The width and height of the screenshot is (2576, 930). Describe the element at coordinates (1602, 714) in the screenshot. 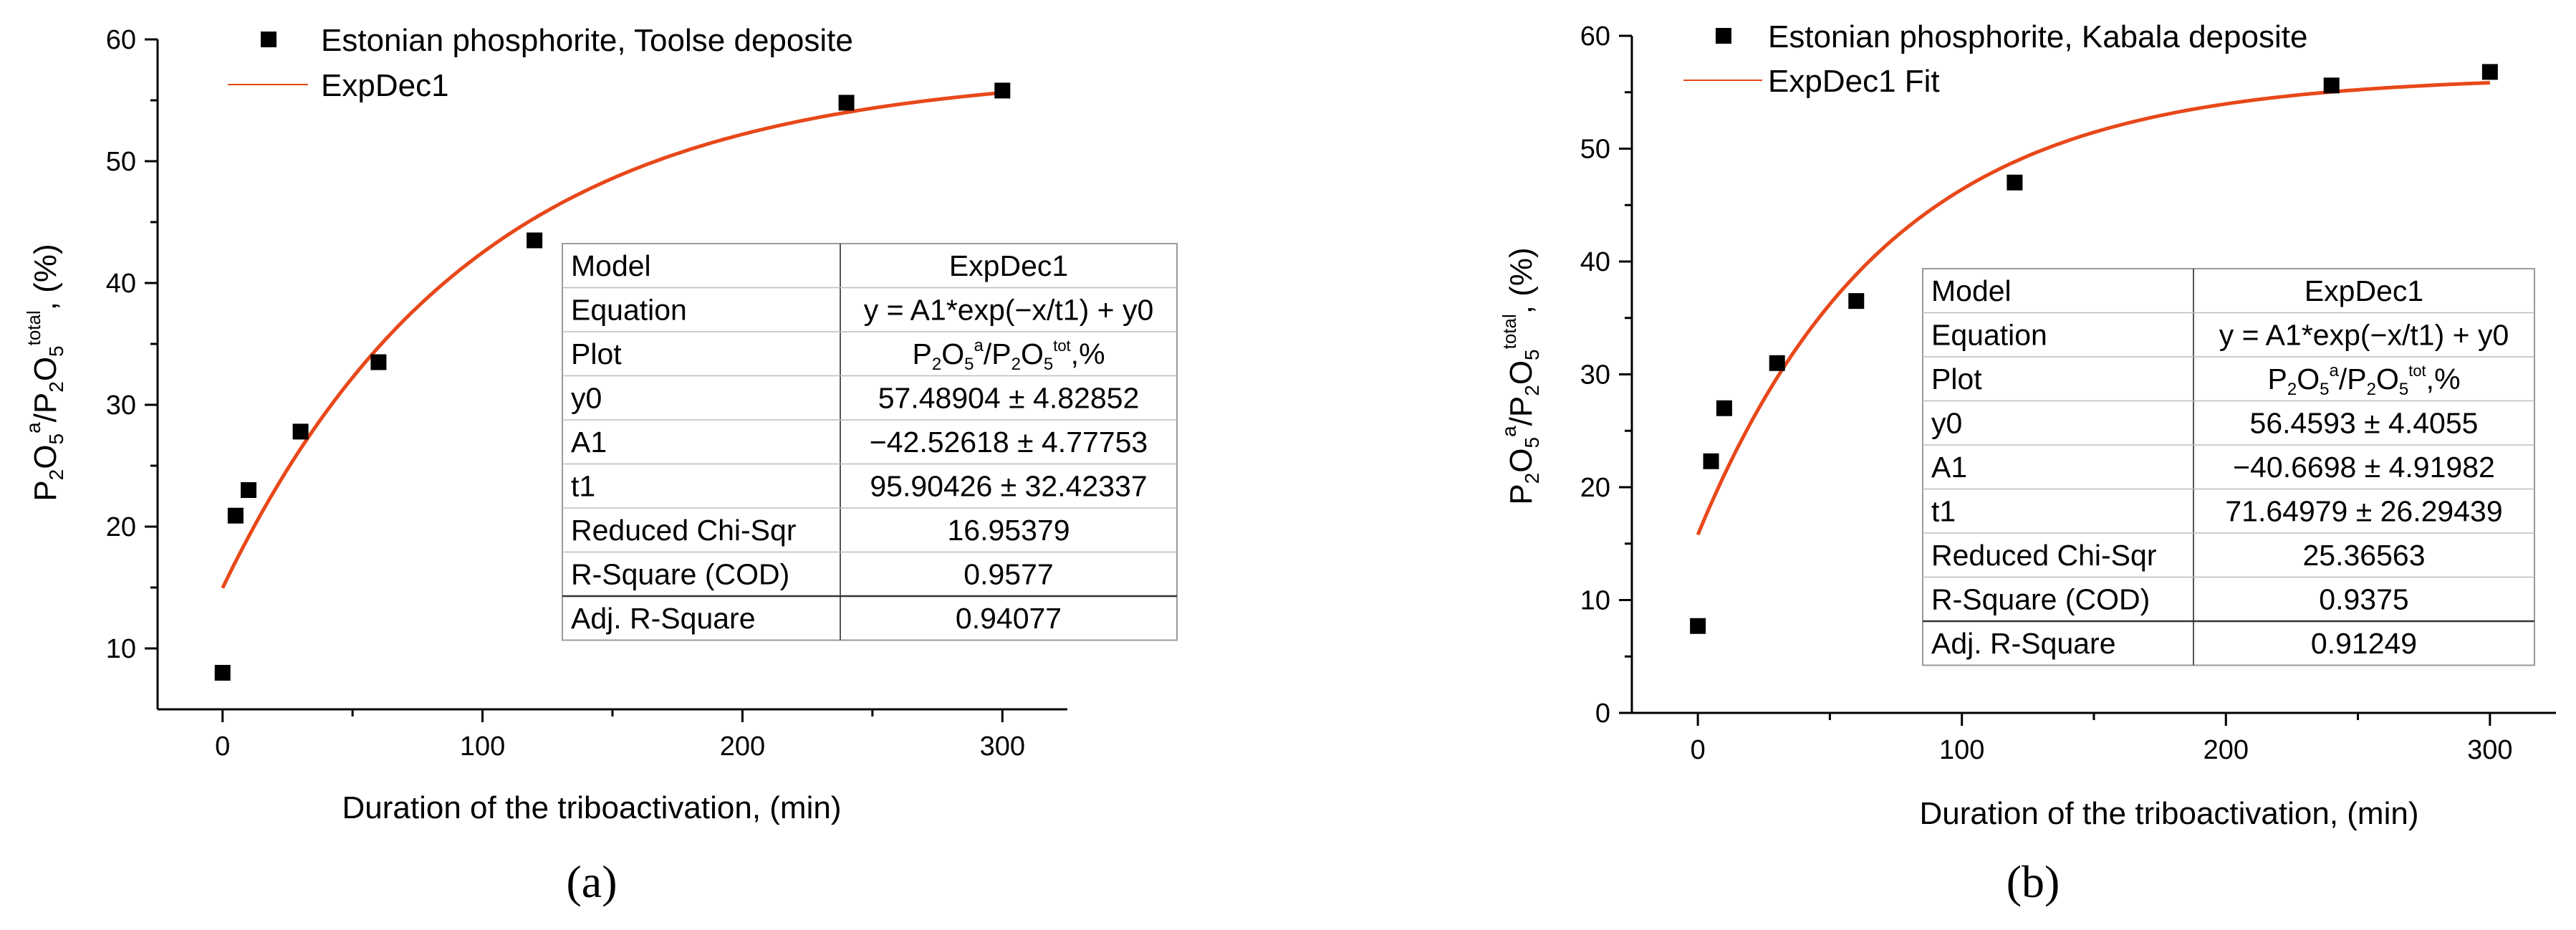

I see `y-tick-label: 0` at that location.